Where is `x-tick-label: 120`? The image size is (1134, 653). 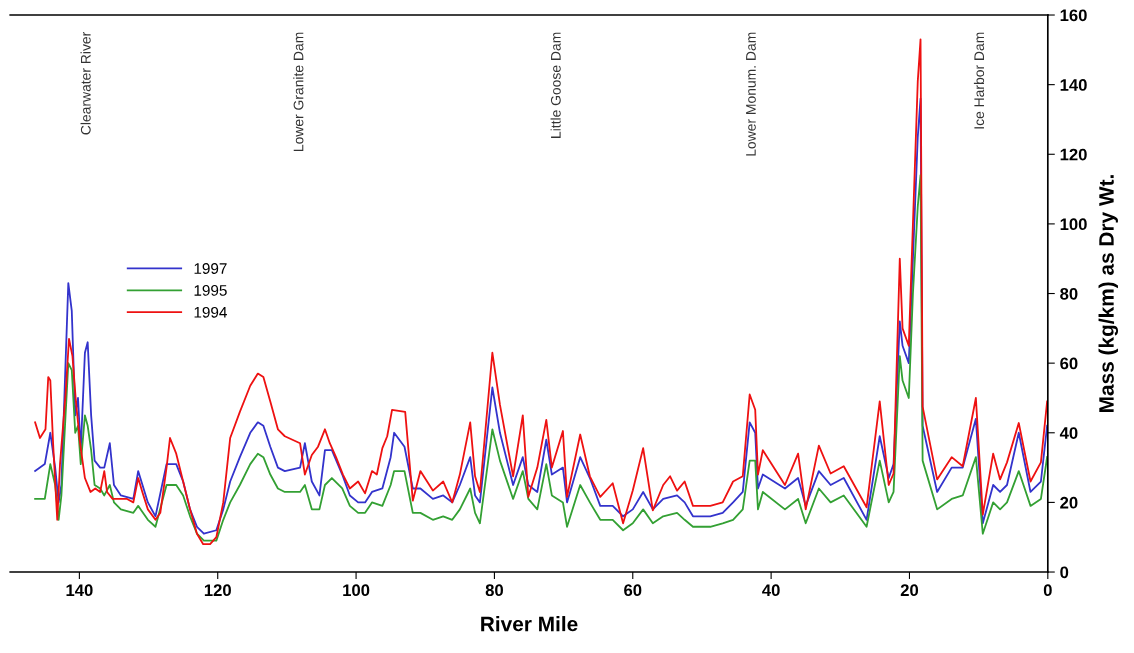
x-tick-label: 120 is located at coordinates (217, 590).